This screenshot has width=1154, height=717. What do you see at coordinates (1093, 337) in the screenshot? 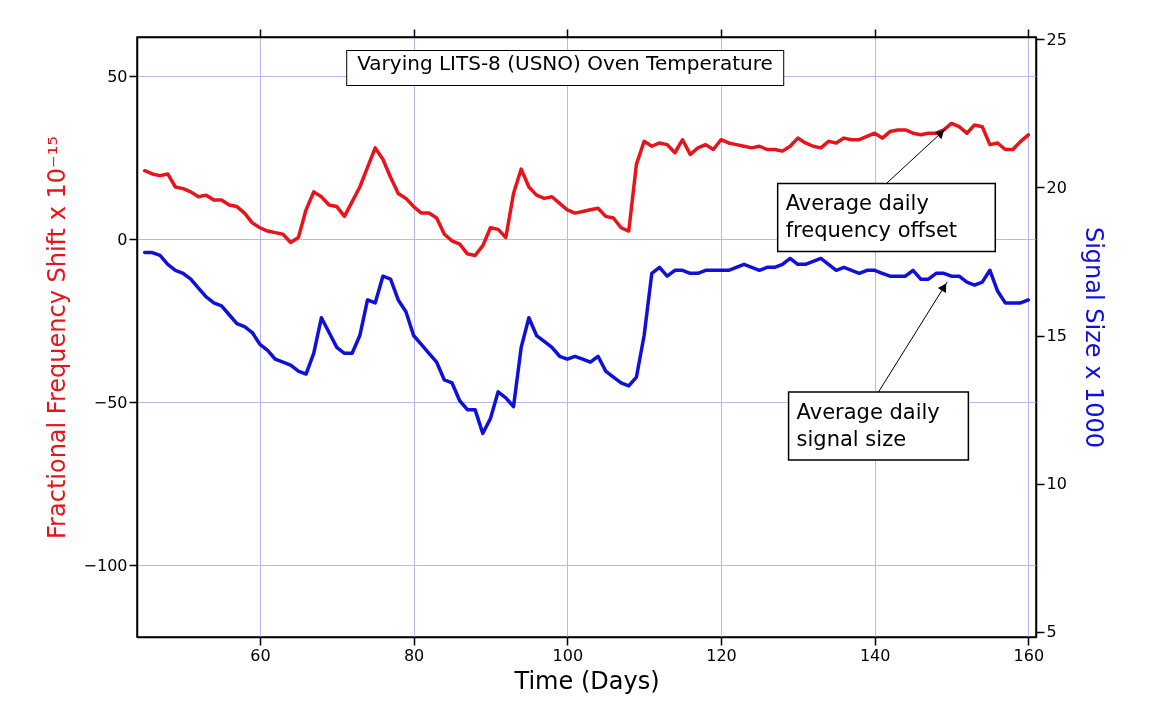
I see `y2-axis-title: Signal Size x 1000` at bounding box center [1093, 337].